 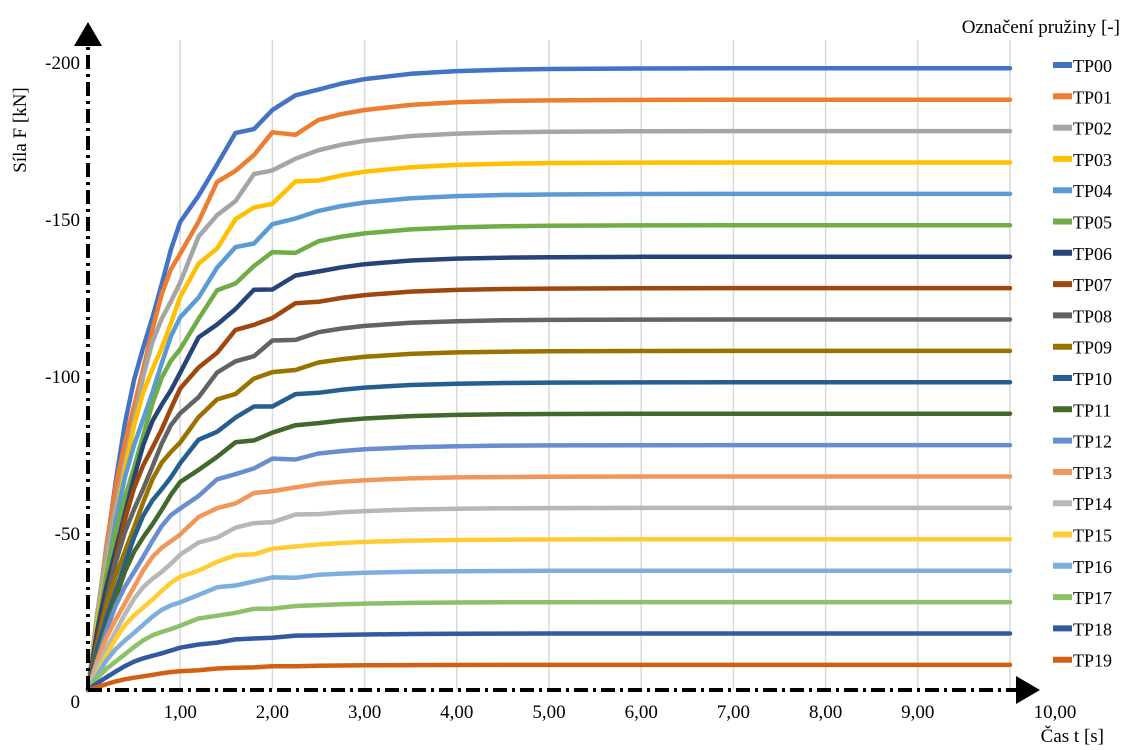 What do you see at coordinates (1092, 379) in the screenshot?
I see `legend-label-tp10: TP10` at bounding box center [1092, 379].